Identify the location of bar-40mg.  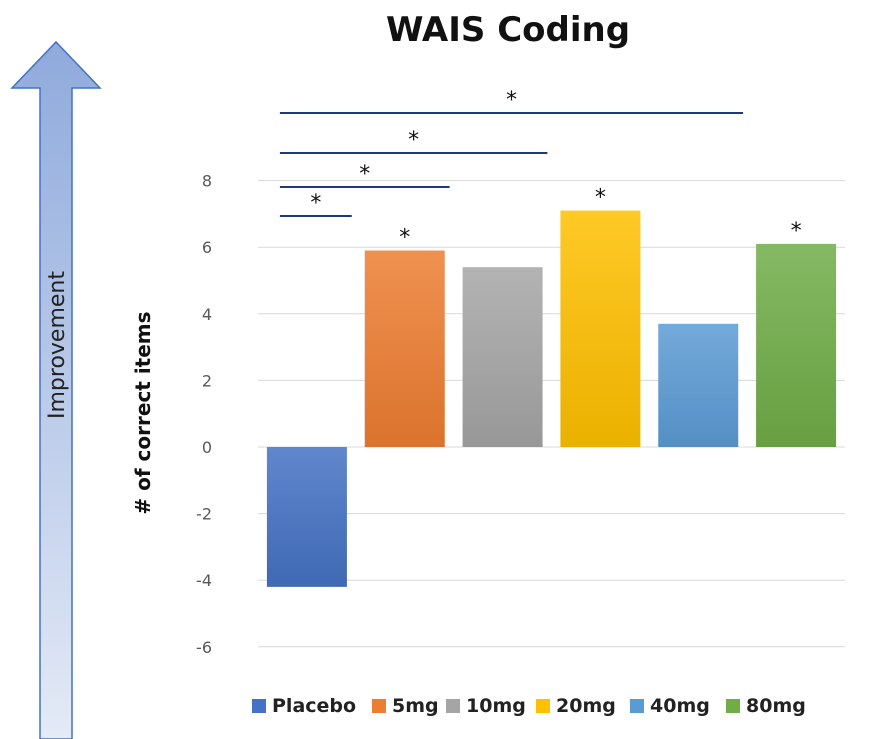
(698, 385).